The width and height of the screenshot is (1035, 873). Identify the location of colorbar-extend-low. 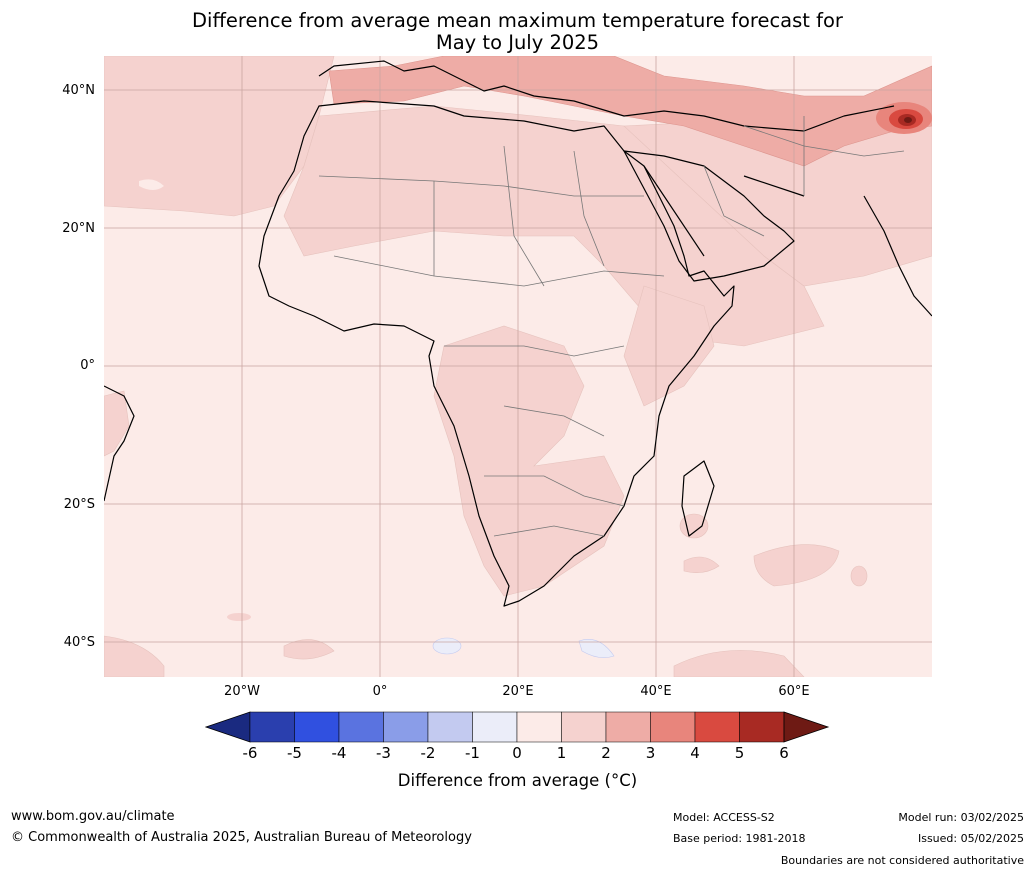
(228, 727).